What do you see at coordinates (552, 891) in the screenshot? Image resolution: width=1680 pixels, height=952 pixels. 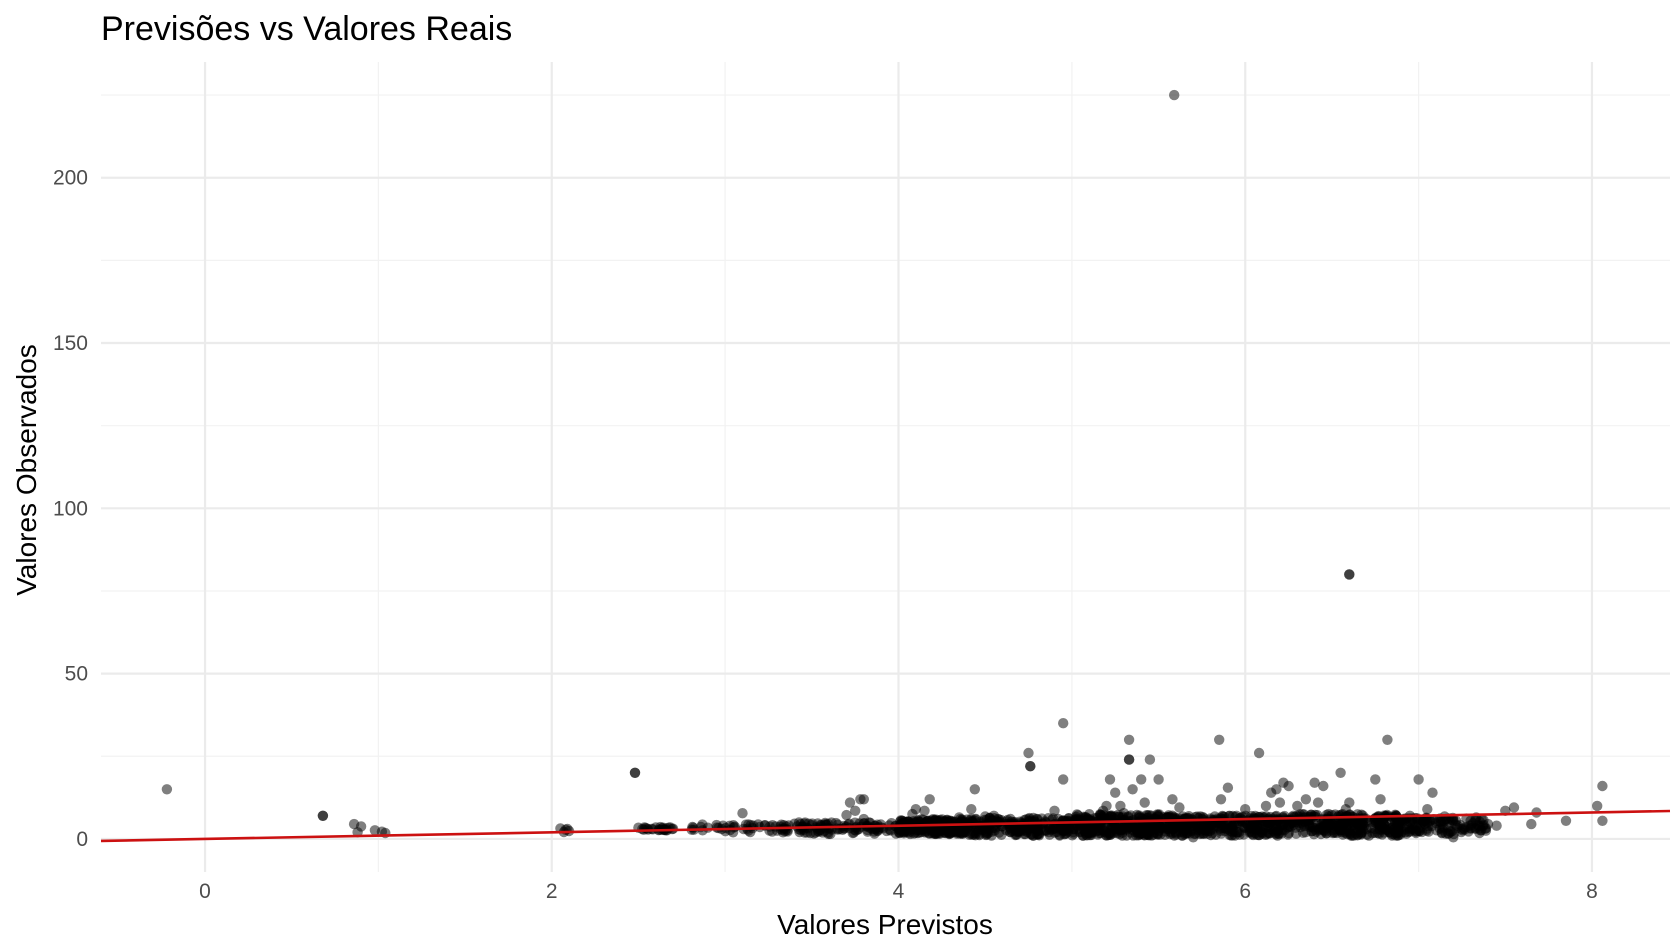 I see `x-tick-label: 2` at bounding box center [552, 891].